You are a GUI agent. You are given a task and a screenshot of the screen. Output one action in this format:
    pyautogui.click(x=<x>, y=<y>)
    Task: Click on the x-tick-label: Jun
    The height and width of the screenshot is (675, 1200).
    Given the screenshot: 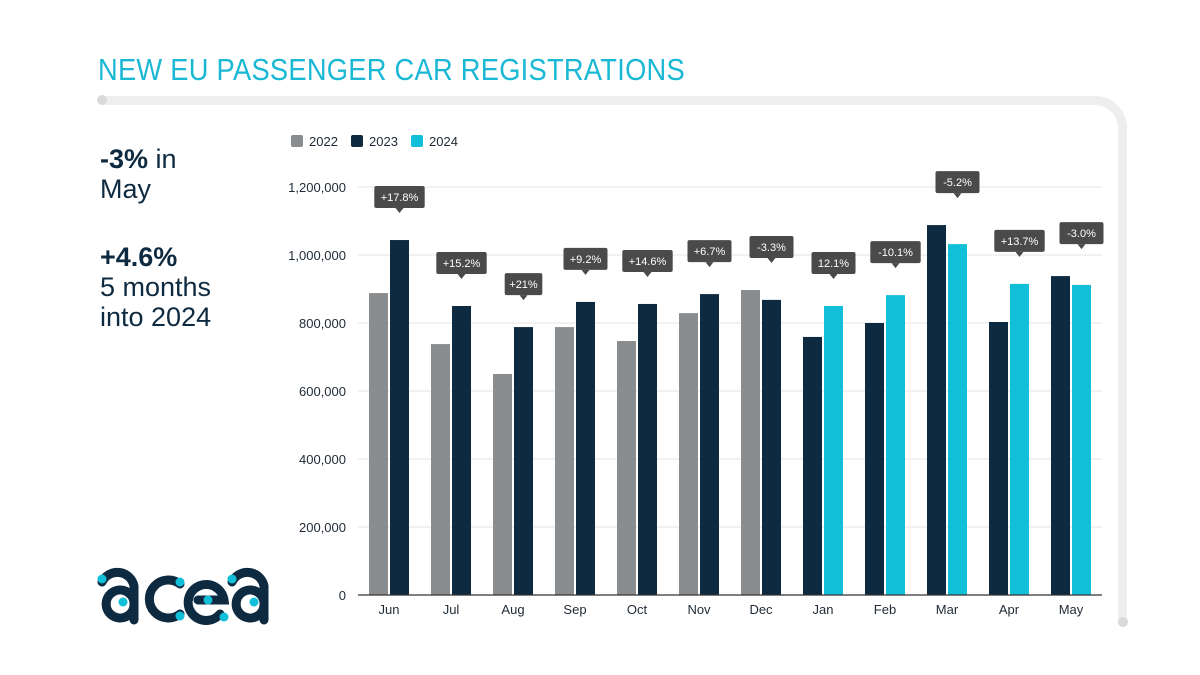 What is the action you would take?
    pyautogui.click(x=389, y=609)
    